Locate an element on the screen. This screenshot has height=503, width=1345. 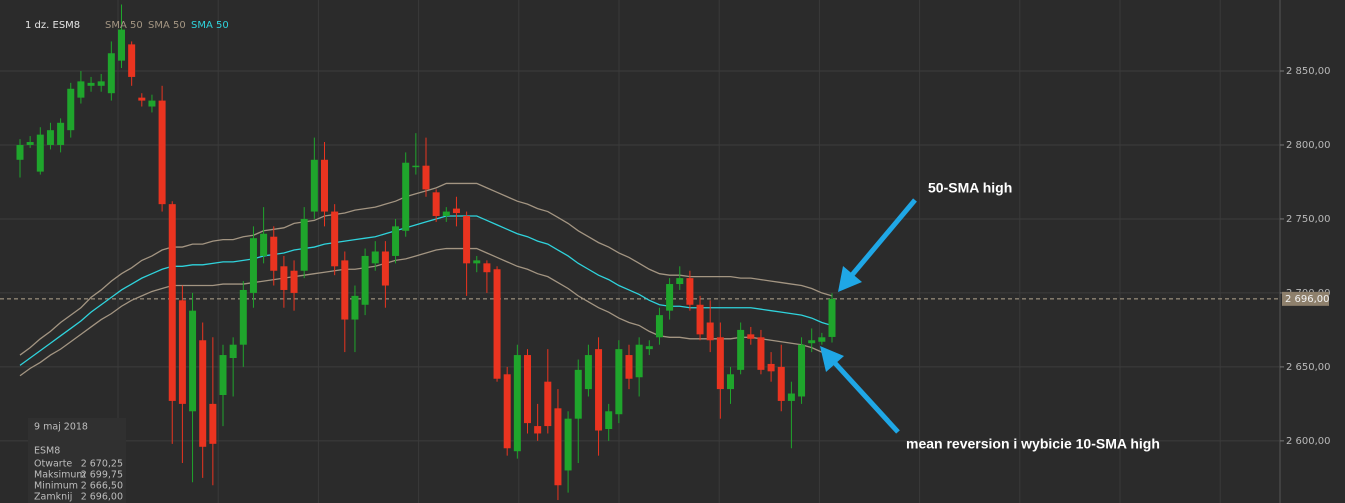
info-instrument: ESM8 is located at coordinates (47, 451).